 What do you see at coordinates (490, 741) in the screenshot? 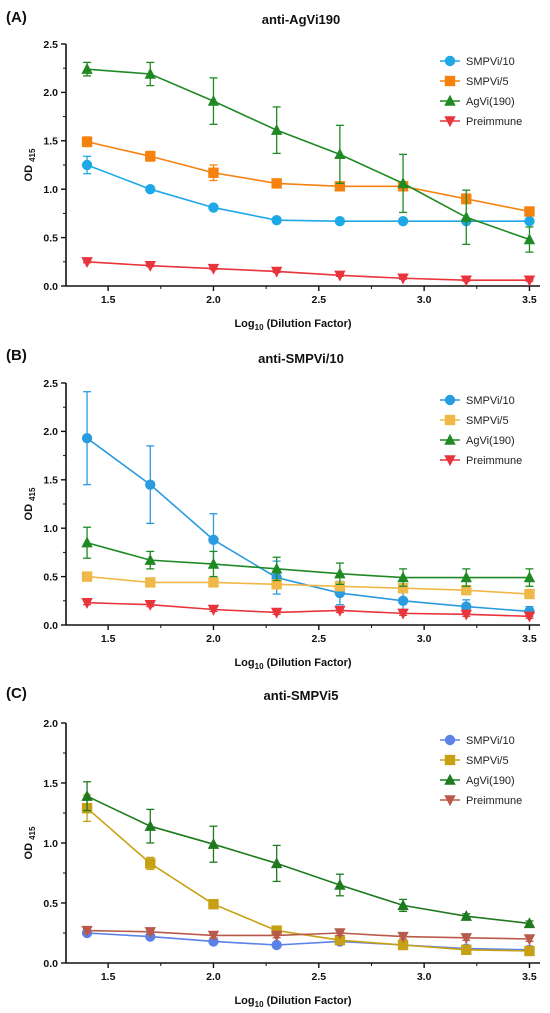
I see `legend-label: SMPVi/10` at bounding box center [490, 741].